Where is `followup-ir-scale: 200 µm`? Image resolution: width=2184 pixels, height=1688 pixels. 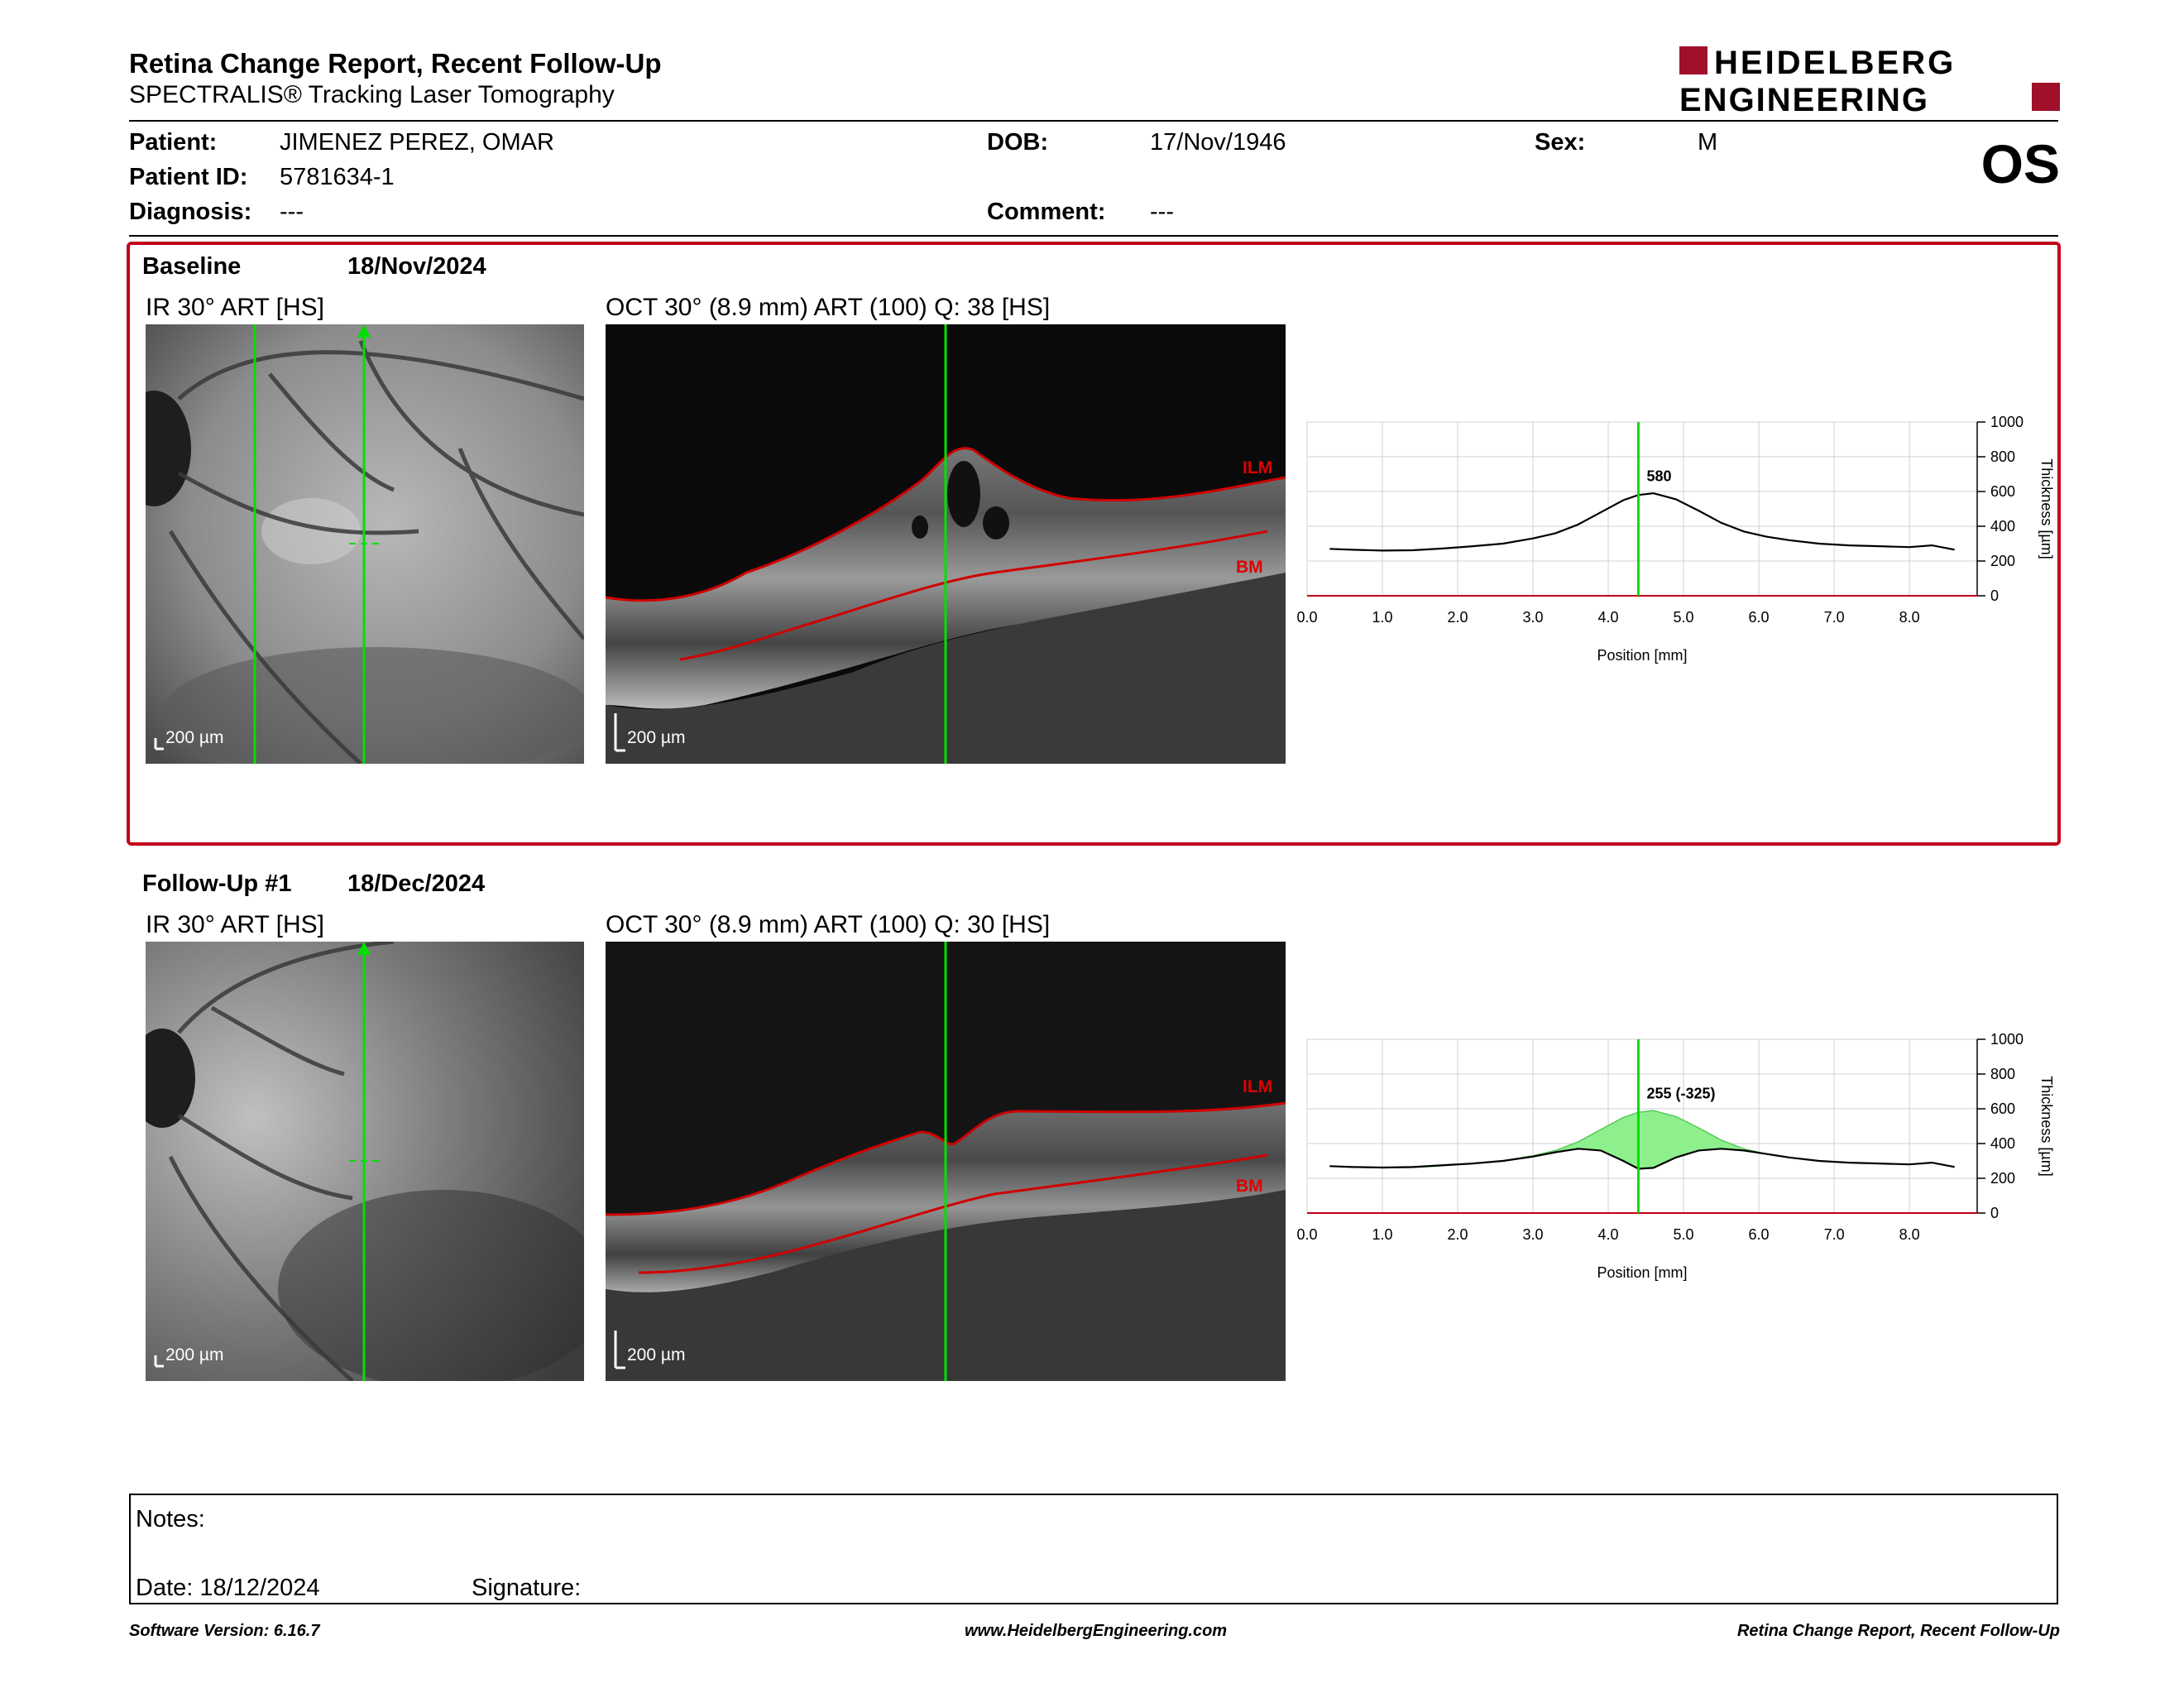
followup-ir-scale: 200 µm is located at coordinates (194, 1354).